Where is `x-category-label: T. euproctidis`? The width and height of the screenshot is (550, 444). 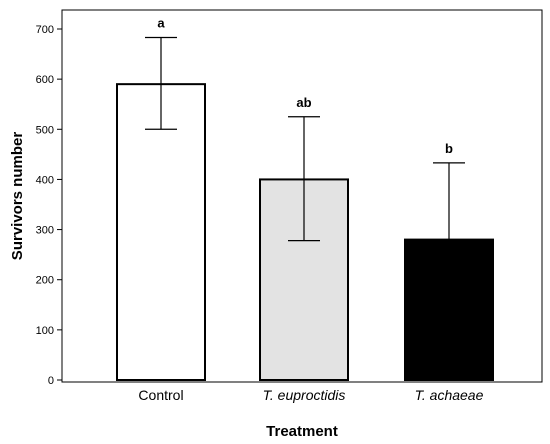 x-category-label: T. euproctidis is located at coordinates (304, 395).